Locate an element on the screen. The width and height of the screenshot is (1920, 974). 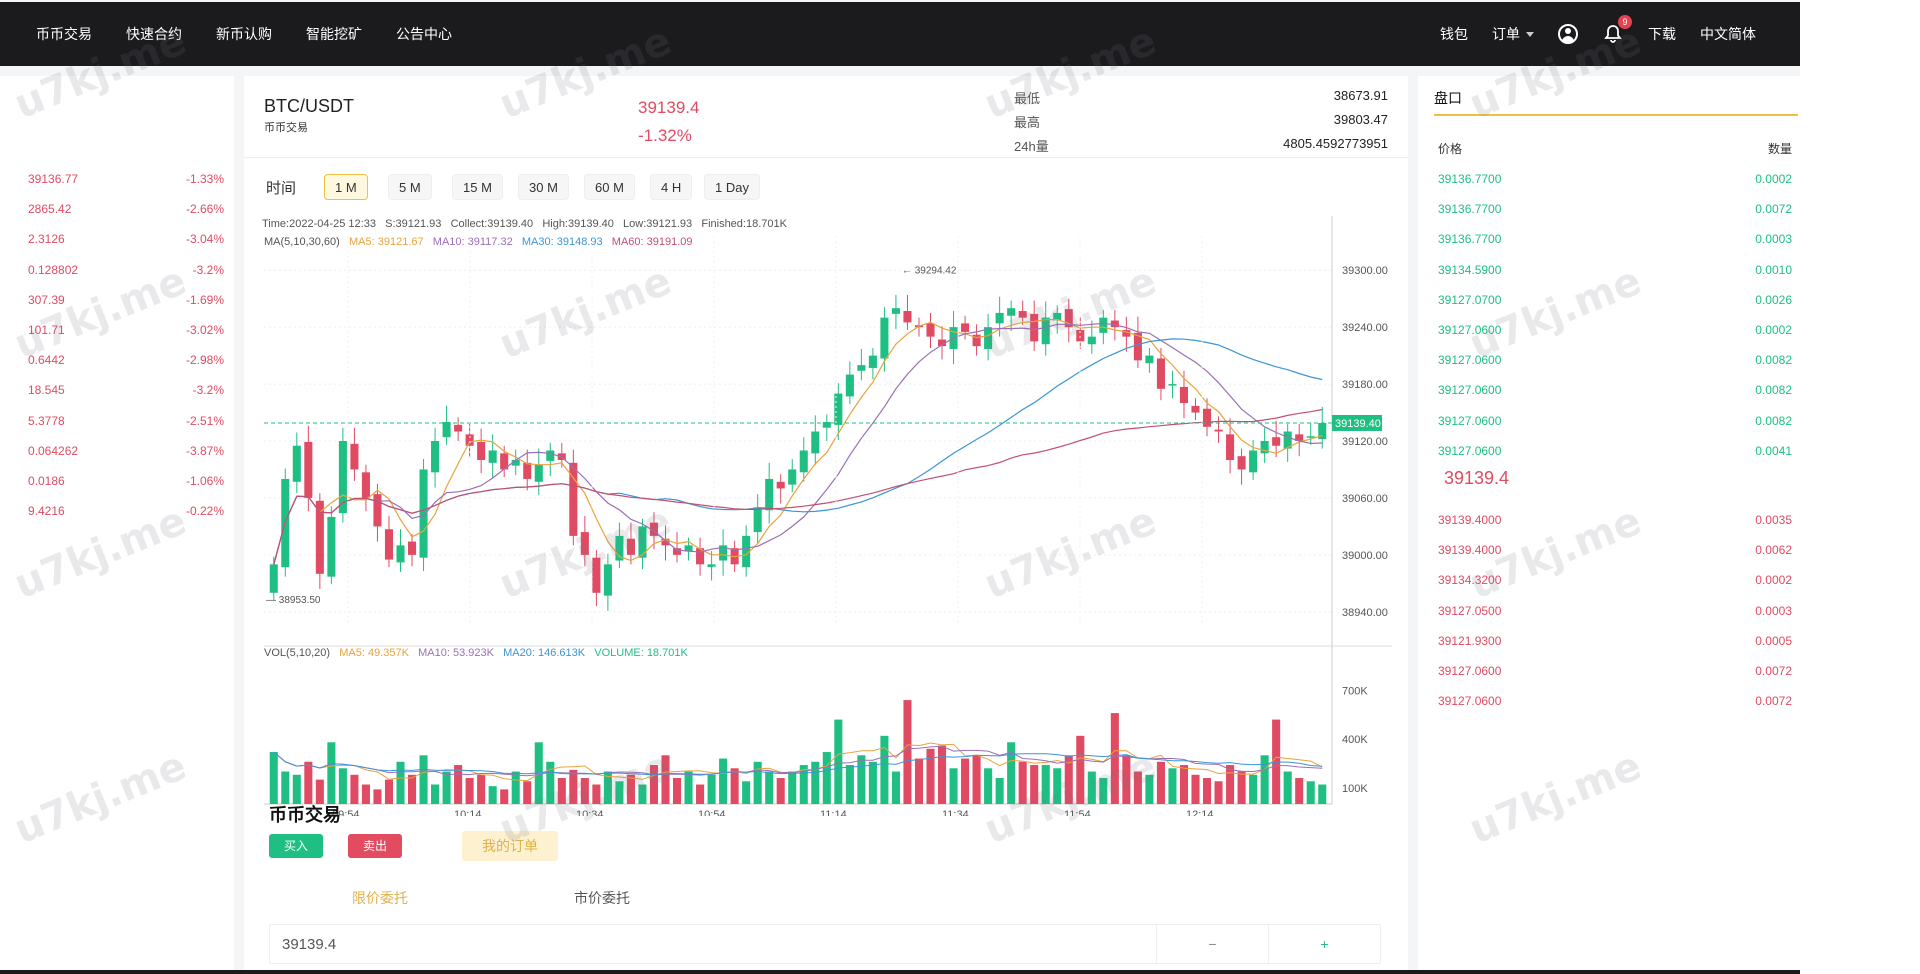
market-list-item: 2.3126 -3.04% is located at coordinates (117, 239).